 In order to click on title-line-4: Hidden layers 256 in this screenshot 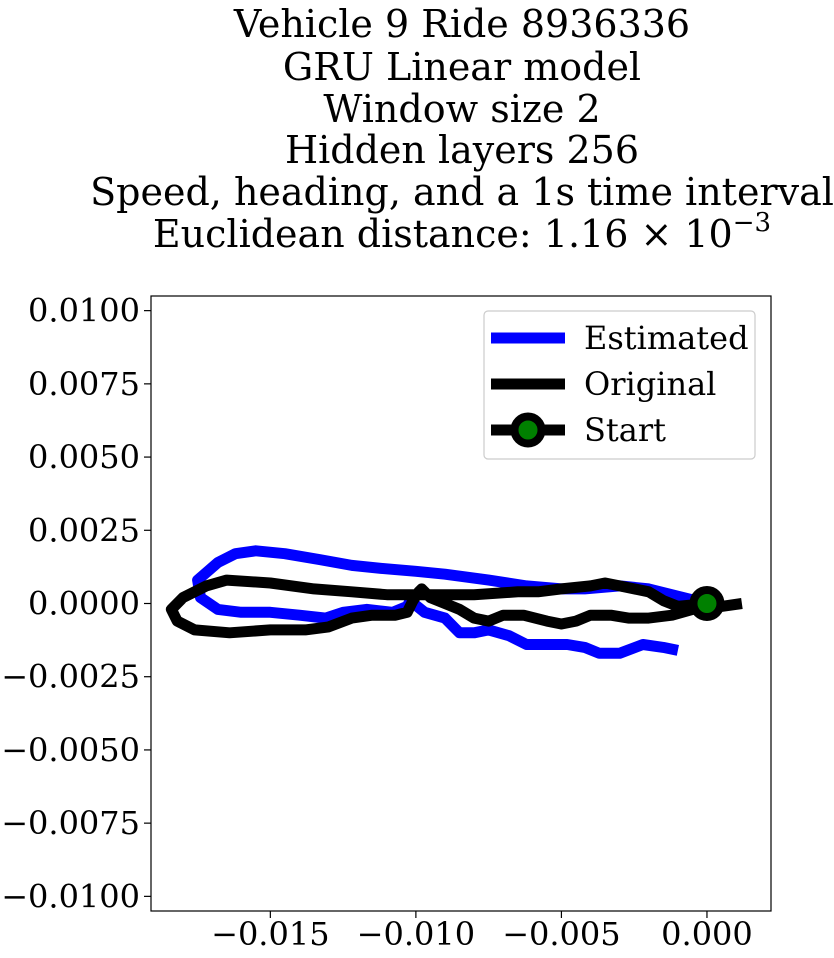, I will do `click(462, 150)`.